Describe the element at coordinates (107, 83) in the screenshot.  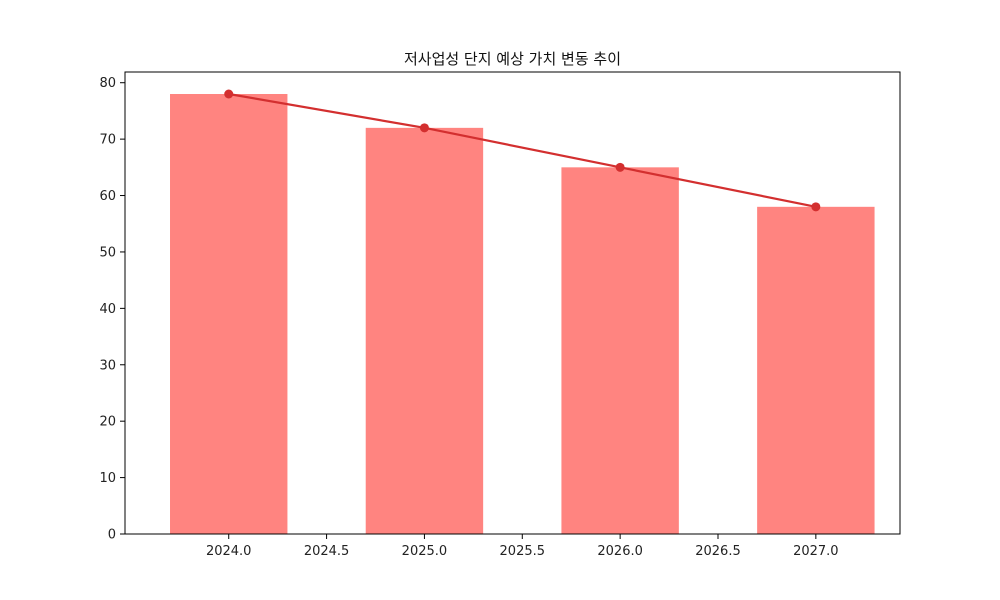
I see `y-tick-label-80: 80` at that location.